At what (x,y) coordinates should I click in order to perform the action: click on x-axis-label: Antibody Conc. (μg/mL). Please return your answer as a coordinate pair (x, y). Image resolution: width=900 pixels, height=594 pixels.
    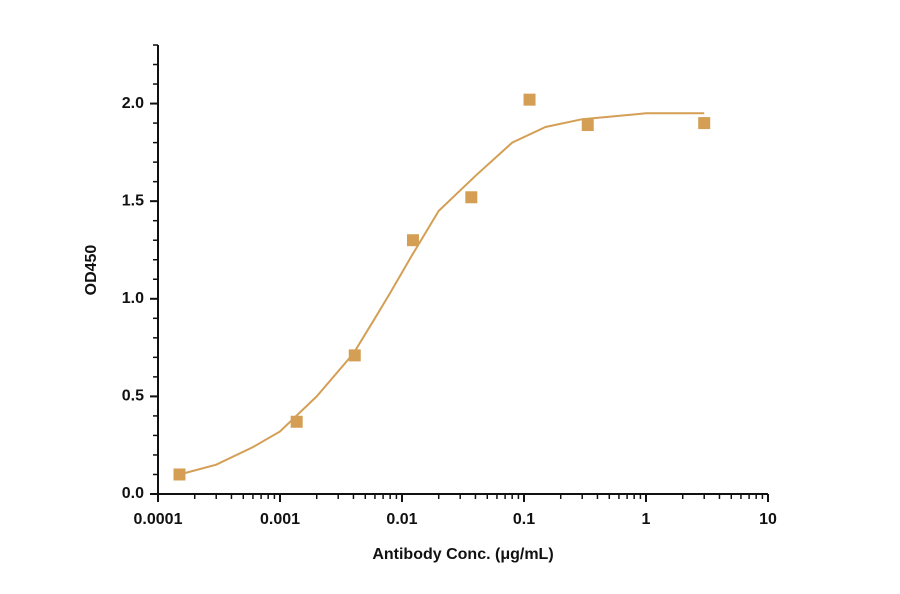
    Looking at the image, I should click on (462, 554).